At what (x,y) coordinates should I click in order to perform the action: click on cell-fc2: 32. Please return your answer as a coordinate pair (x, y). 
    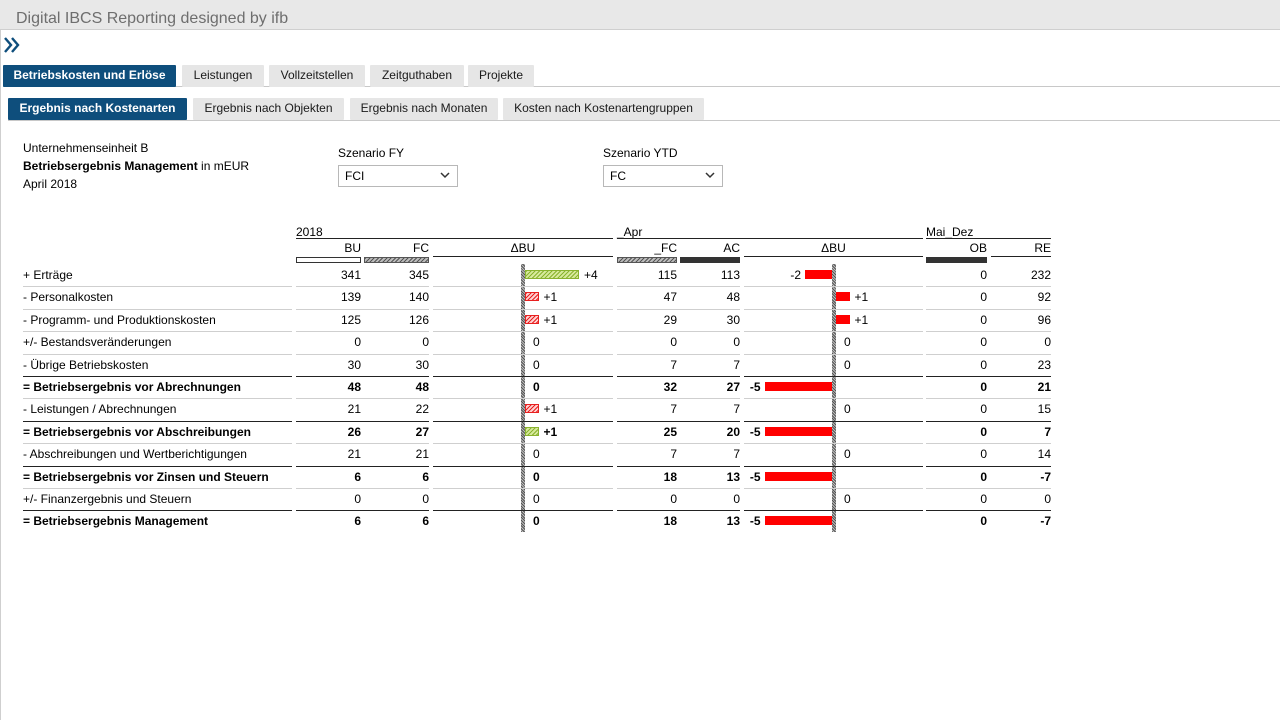
    Looking at the image, I should click on (670, 387).